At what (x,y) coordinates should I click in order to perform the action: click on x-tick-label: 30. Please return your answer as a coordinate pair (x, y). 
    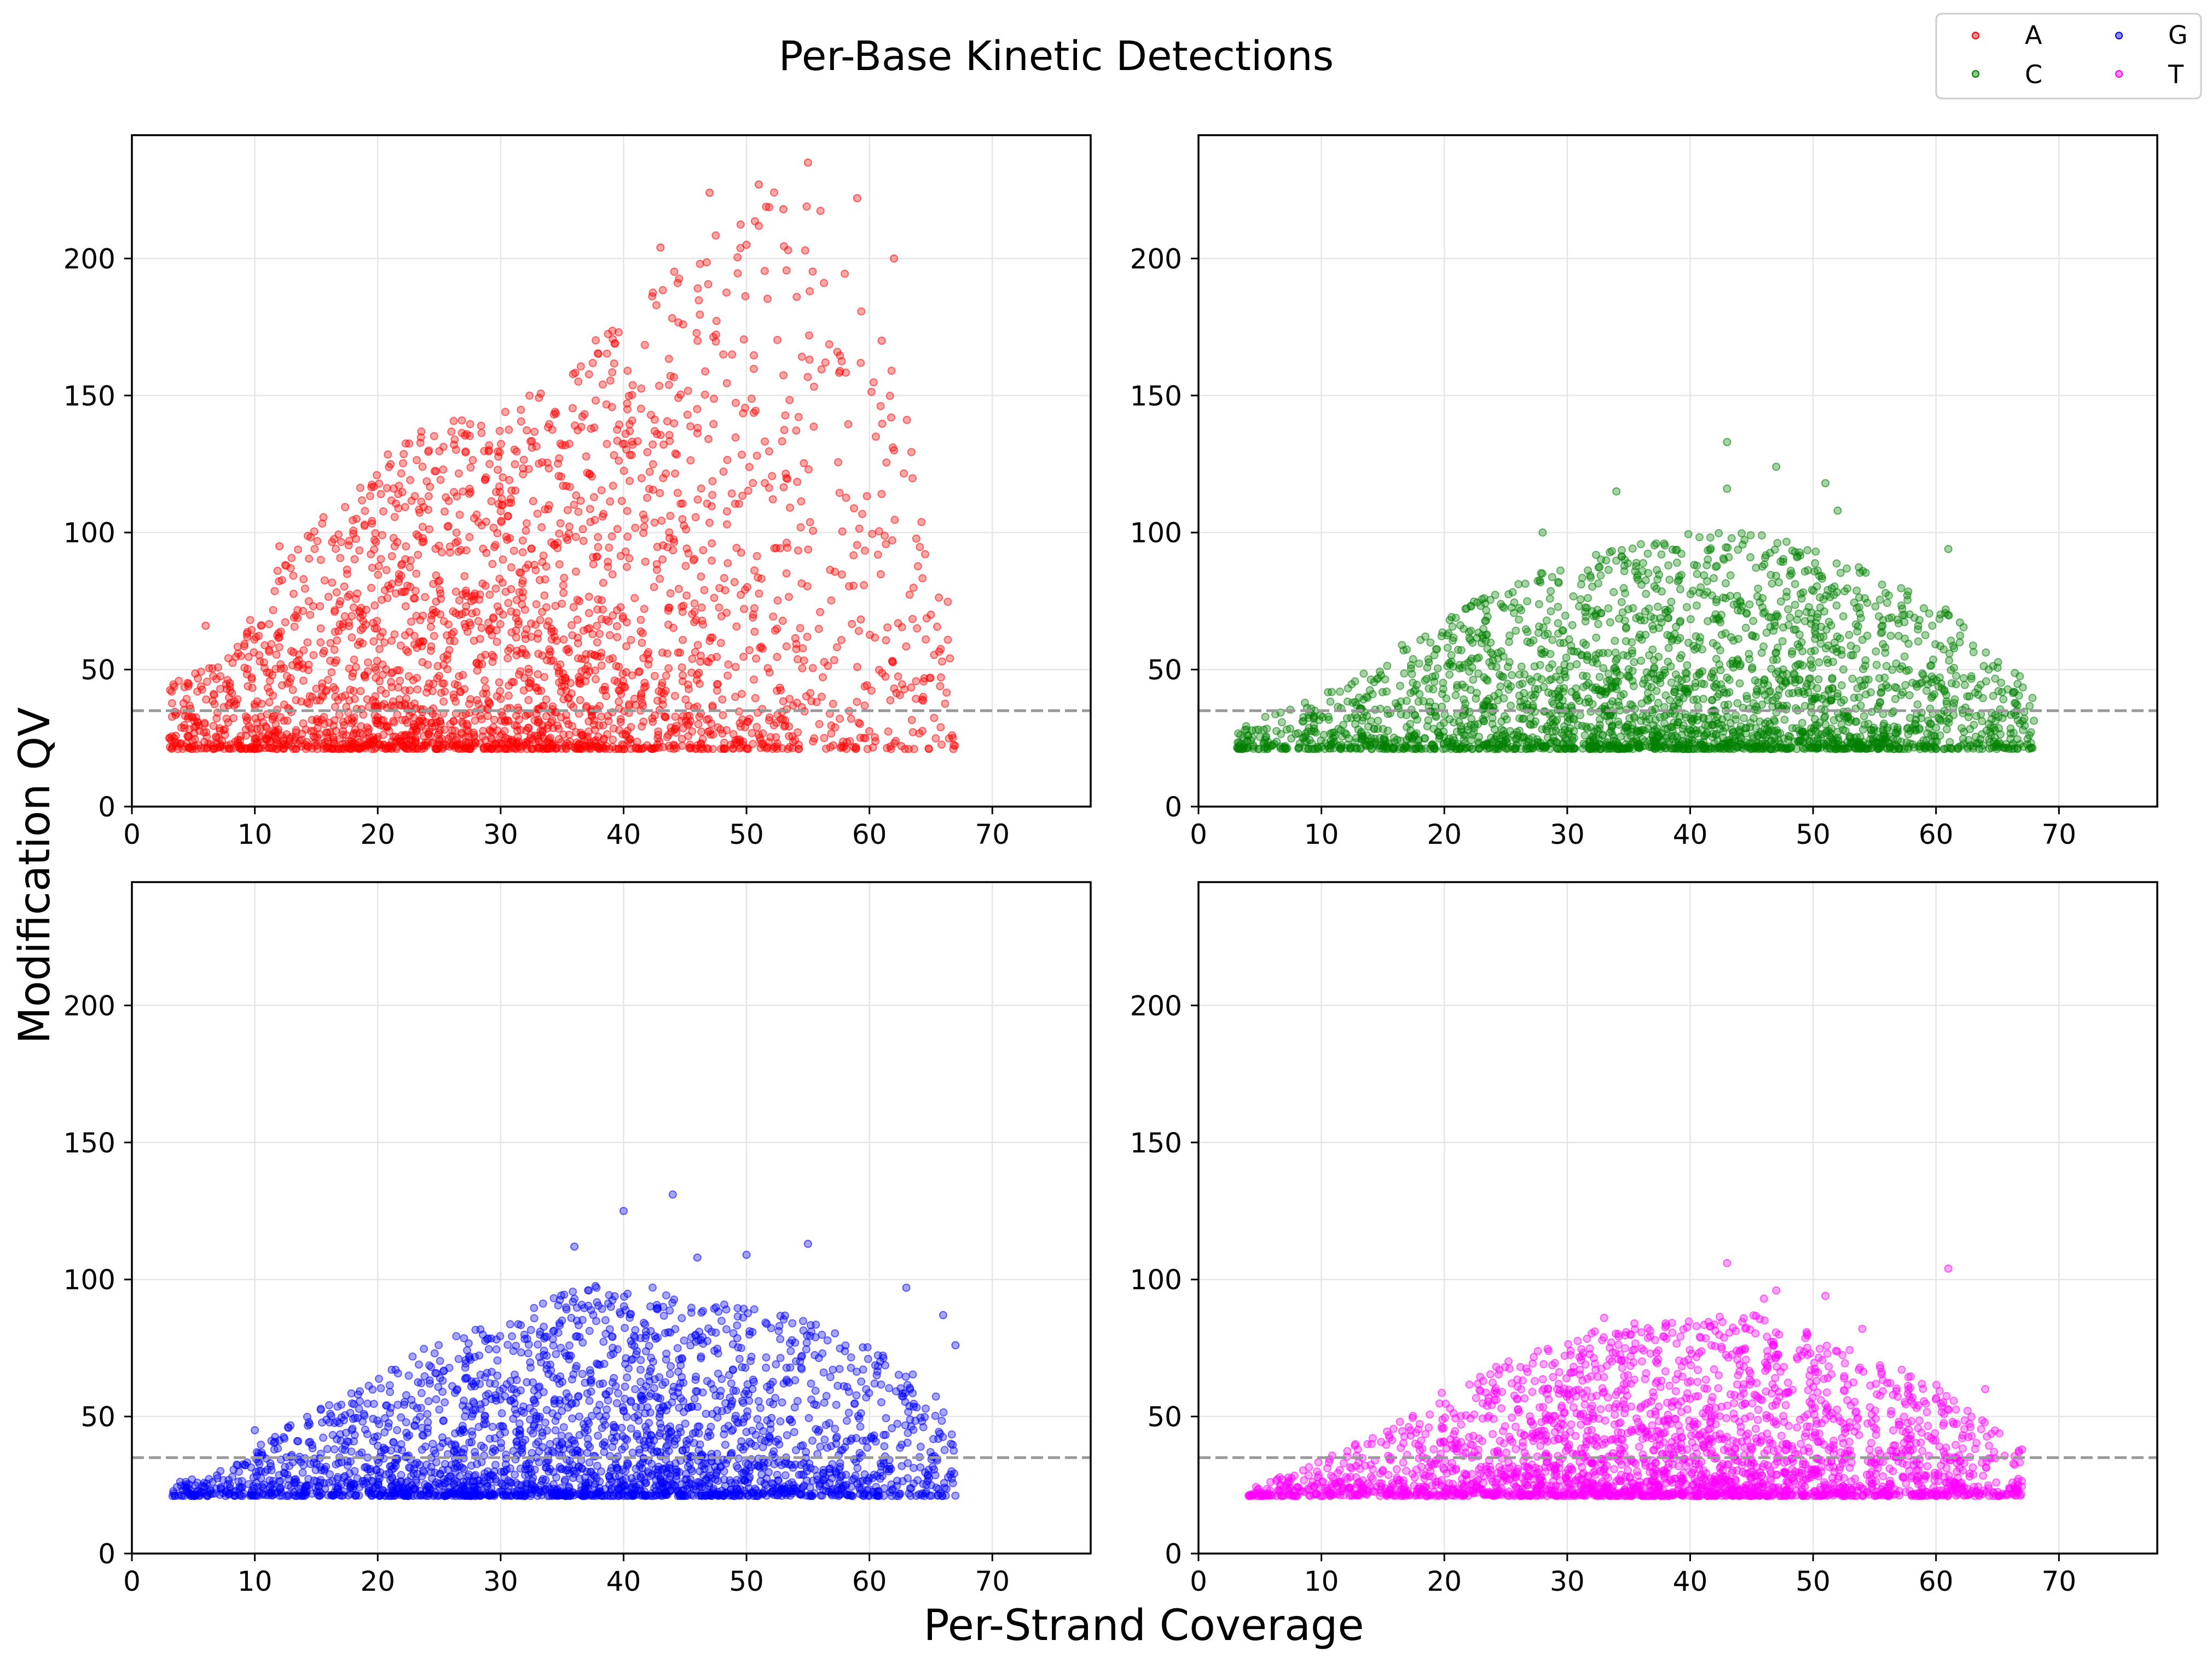
    Looking at the image, I should click on (500, 834).